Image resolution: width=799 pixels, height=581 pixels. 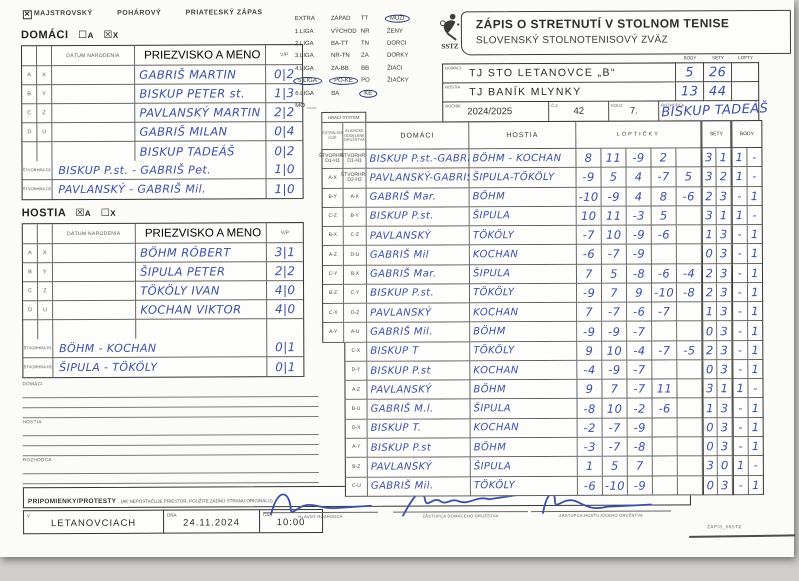 What do you see at coordinates (202, 329) in the screenshot?
I see `player-name` at bounding box center [202, 329].